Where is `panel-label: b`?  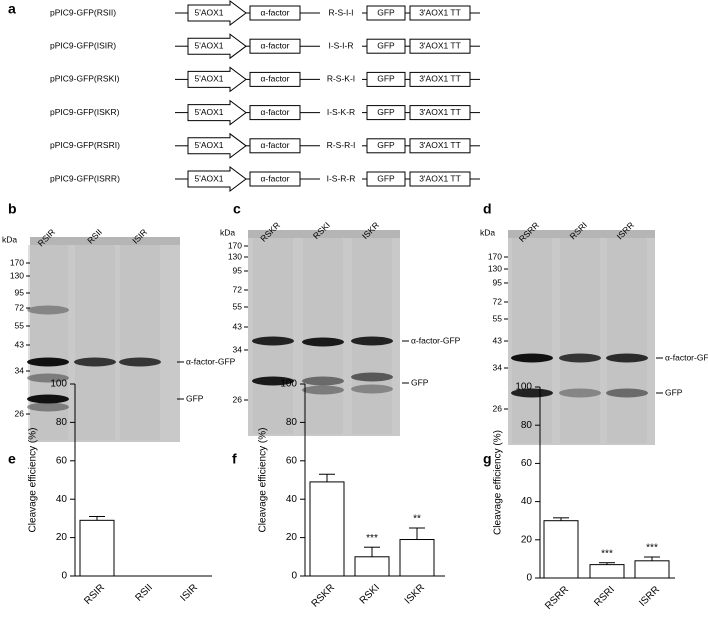 panel-label: b is located at coordinates (12, 209).